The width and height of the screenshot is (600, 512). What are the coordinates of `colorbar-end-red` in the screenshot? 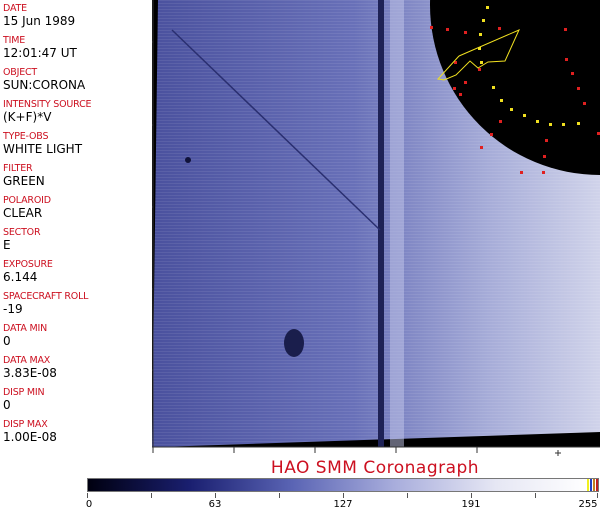 It's located at (597, 485).